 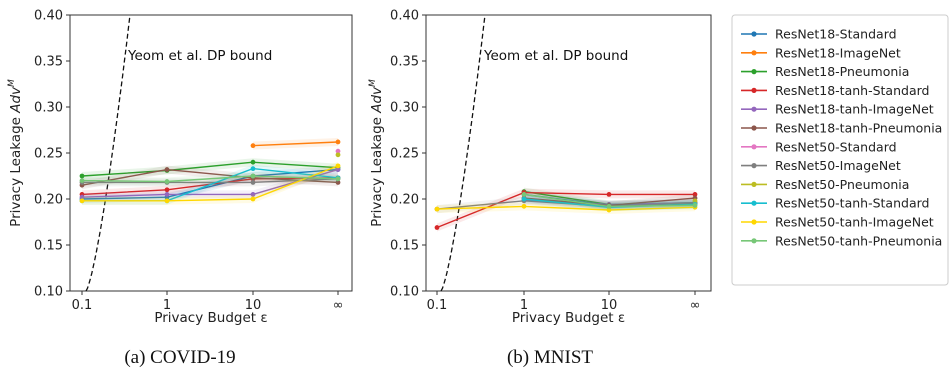 I want to click on legend-item: ResNet50-tanh-Pneumonia, so click(x=841, y=240).